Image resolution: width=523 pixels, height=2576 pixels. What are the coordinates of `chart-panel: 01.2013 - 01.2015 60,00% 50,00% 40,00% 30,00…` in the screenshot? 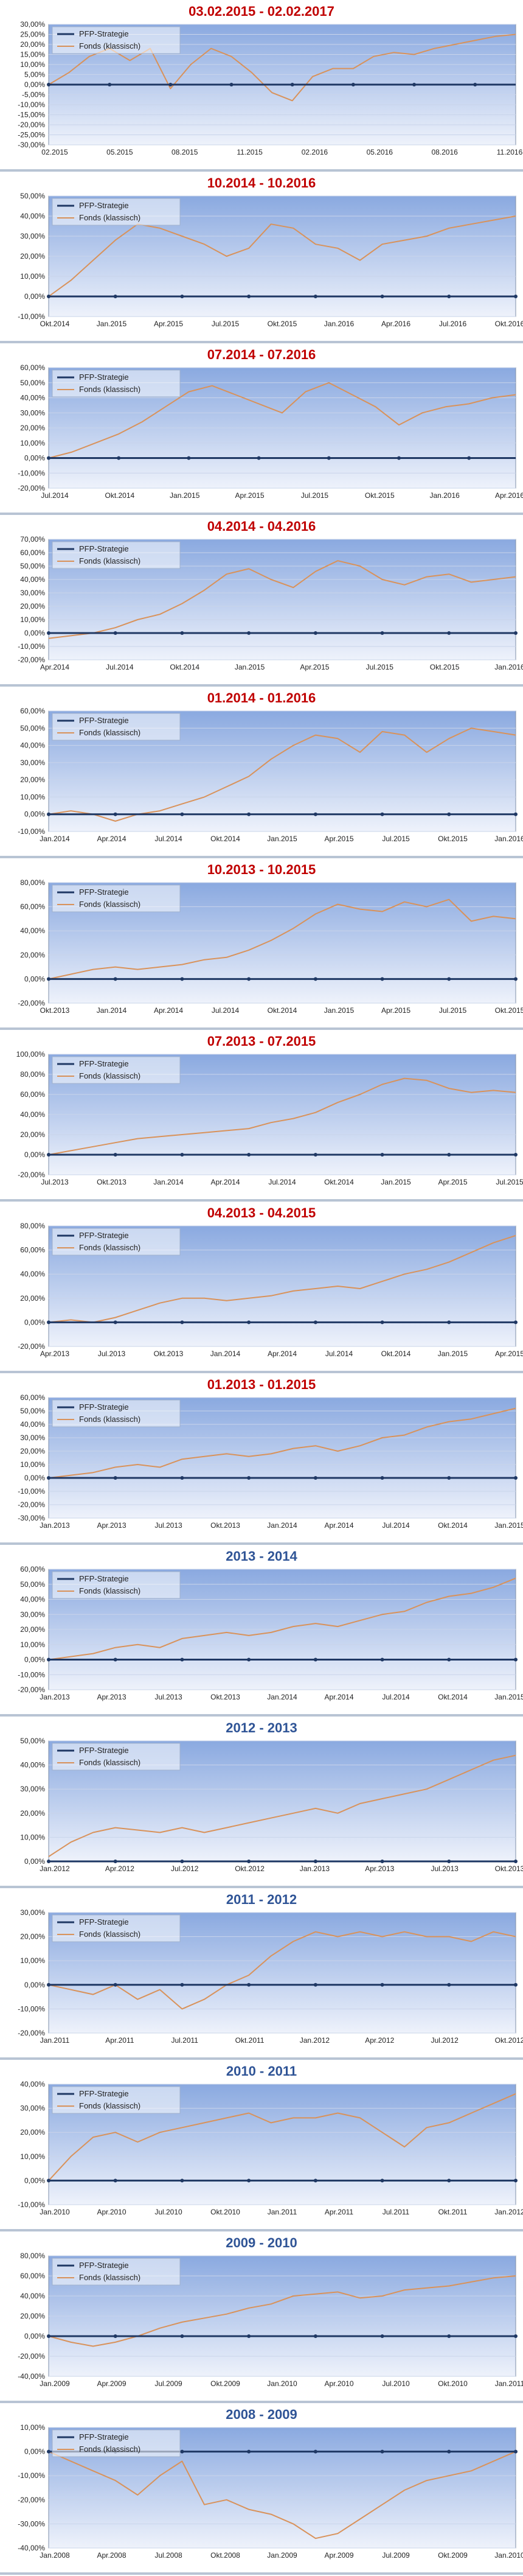 It's located at (261, 1459).